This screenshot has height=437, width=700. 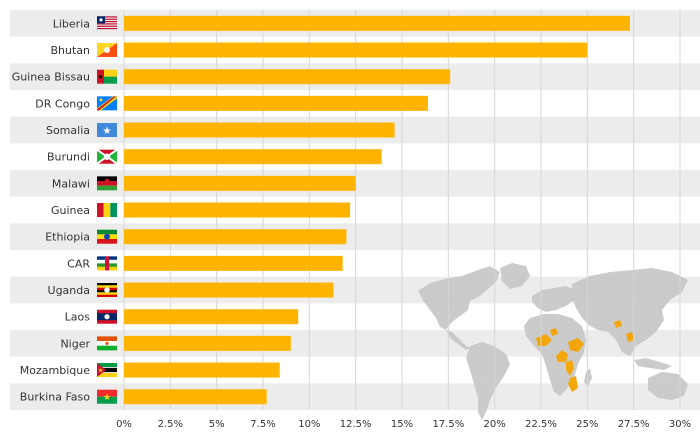 I want to click on x-tick-label: 27.5%, so click(x=634, y=424).